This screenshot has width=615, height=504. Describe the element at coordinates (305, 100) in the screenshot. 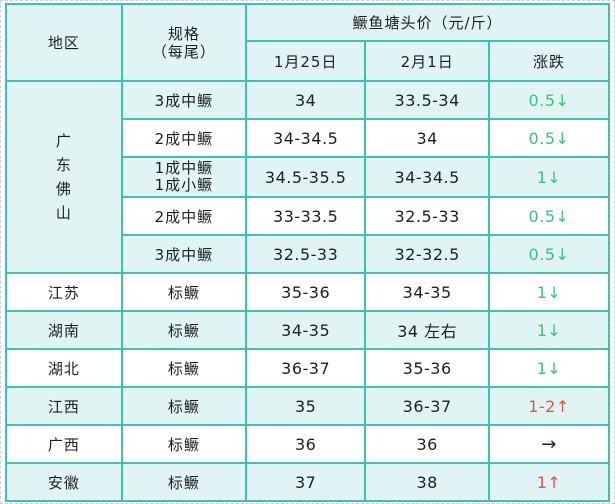

I see `price-jan25-cell: 34` at that location.